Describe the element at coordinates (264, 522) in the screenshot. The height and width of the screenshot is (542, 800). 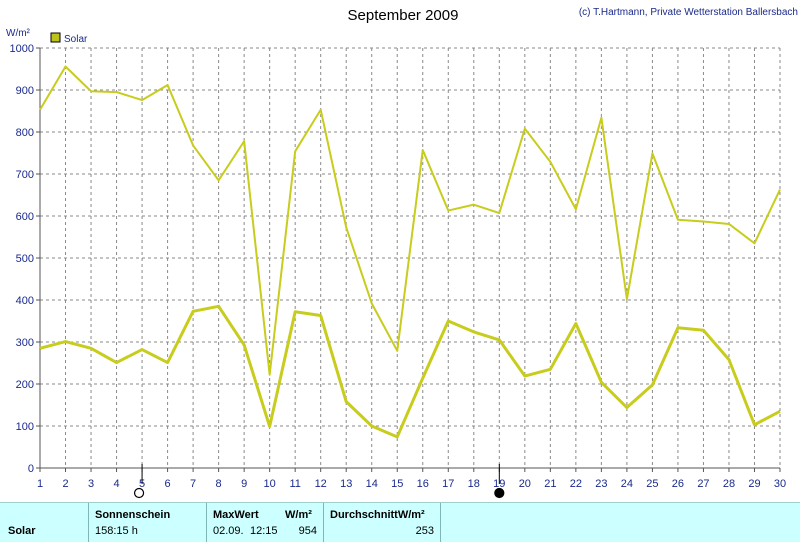
I see `max-cell: MaxWert W/m² 02.09. 12:15 954` at that location.